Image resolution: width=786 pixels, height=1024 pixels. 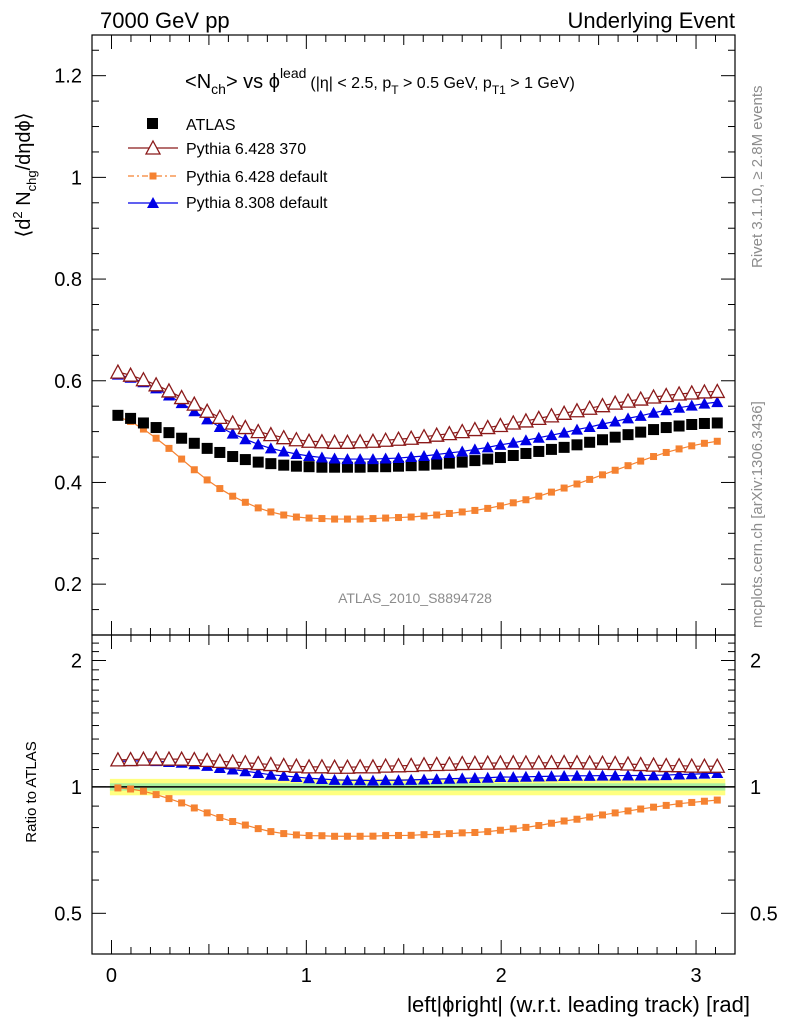 I want to click on legend-label-atlas: ATLAS, so click(x=211, y=125).